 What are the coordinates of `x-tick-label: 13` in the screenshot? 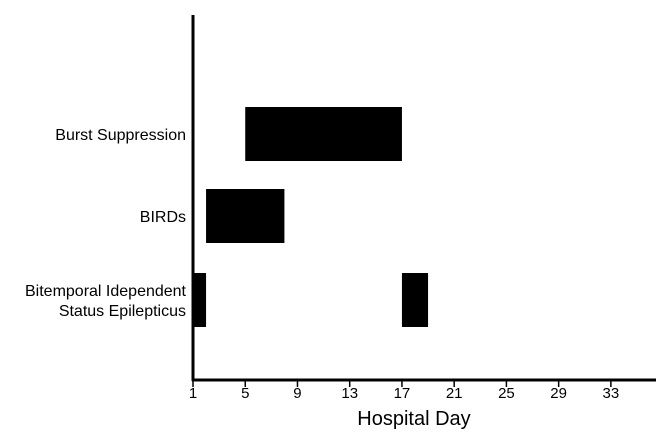 It's located at (349, 393).